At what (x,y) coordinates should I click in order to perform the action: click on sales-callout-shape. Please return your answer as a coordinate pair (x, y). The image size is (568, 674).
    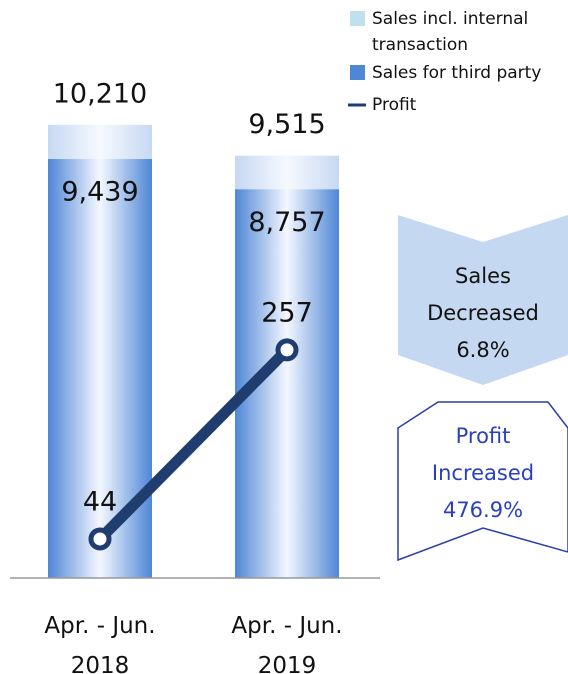
    Looking at the image, I should click on (483, 300).